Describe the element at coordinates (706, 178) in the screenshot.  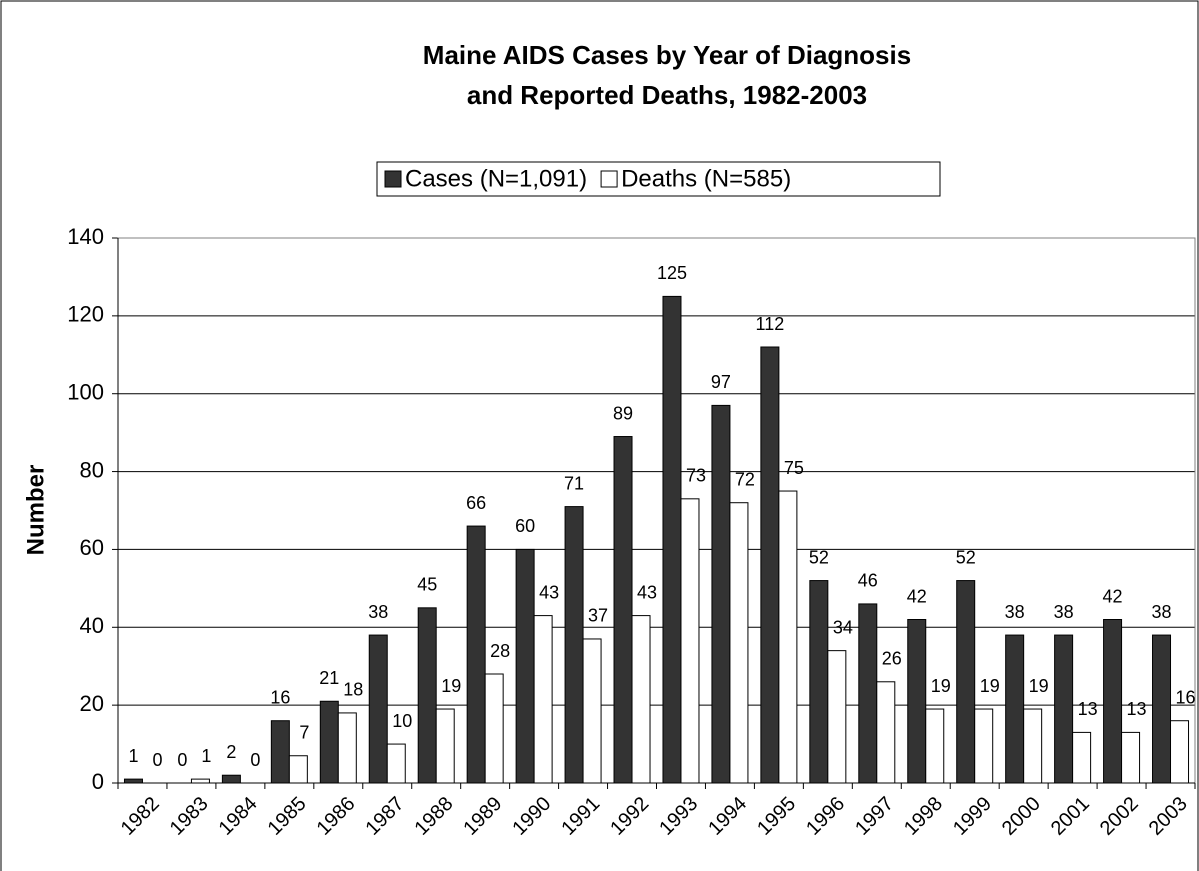
I see `legend-label: Deaths (N=585)` at that location.